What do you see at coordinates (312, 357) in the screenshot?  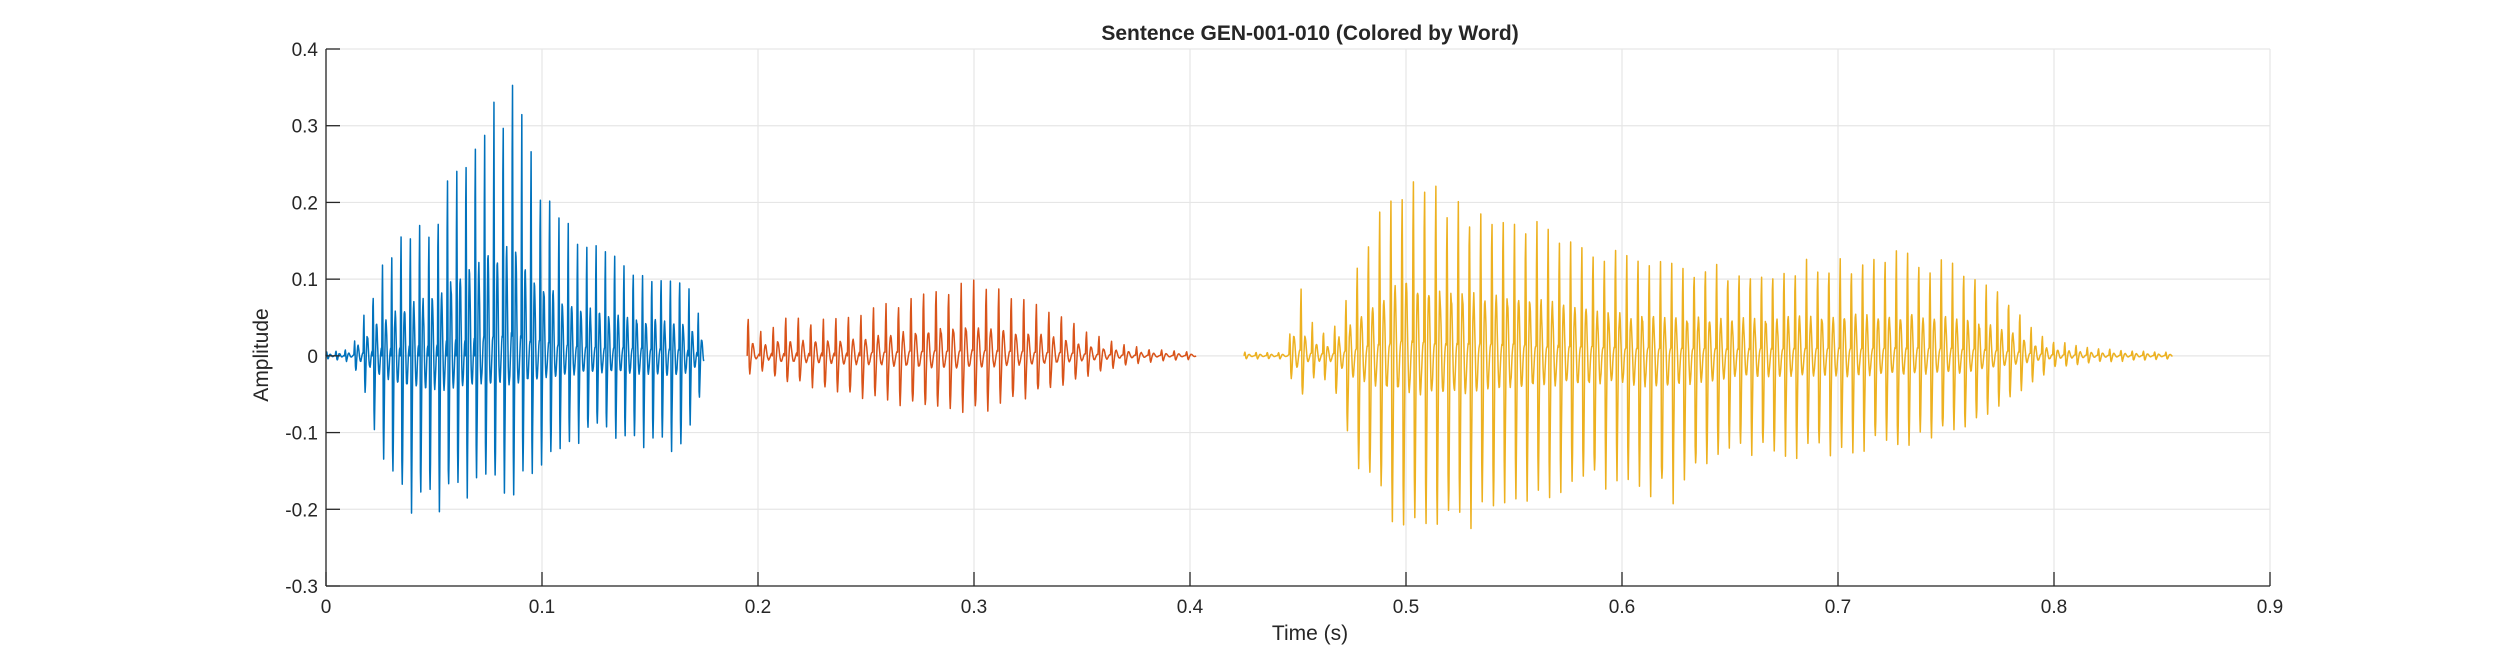 I see `y-tick-label: 0` at bounding box center [312, 357].